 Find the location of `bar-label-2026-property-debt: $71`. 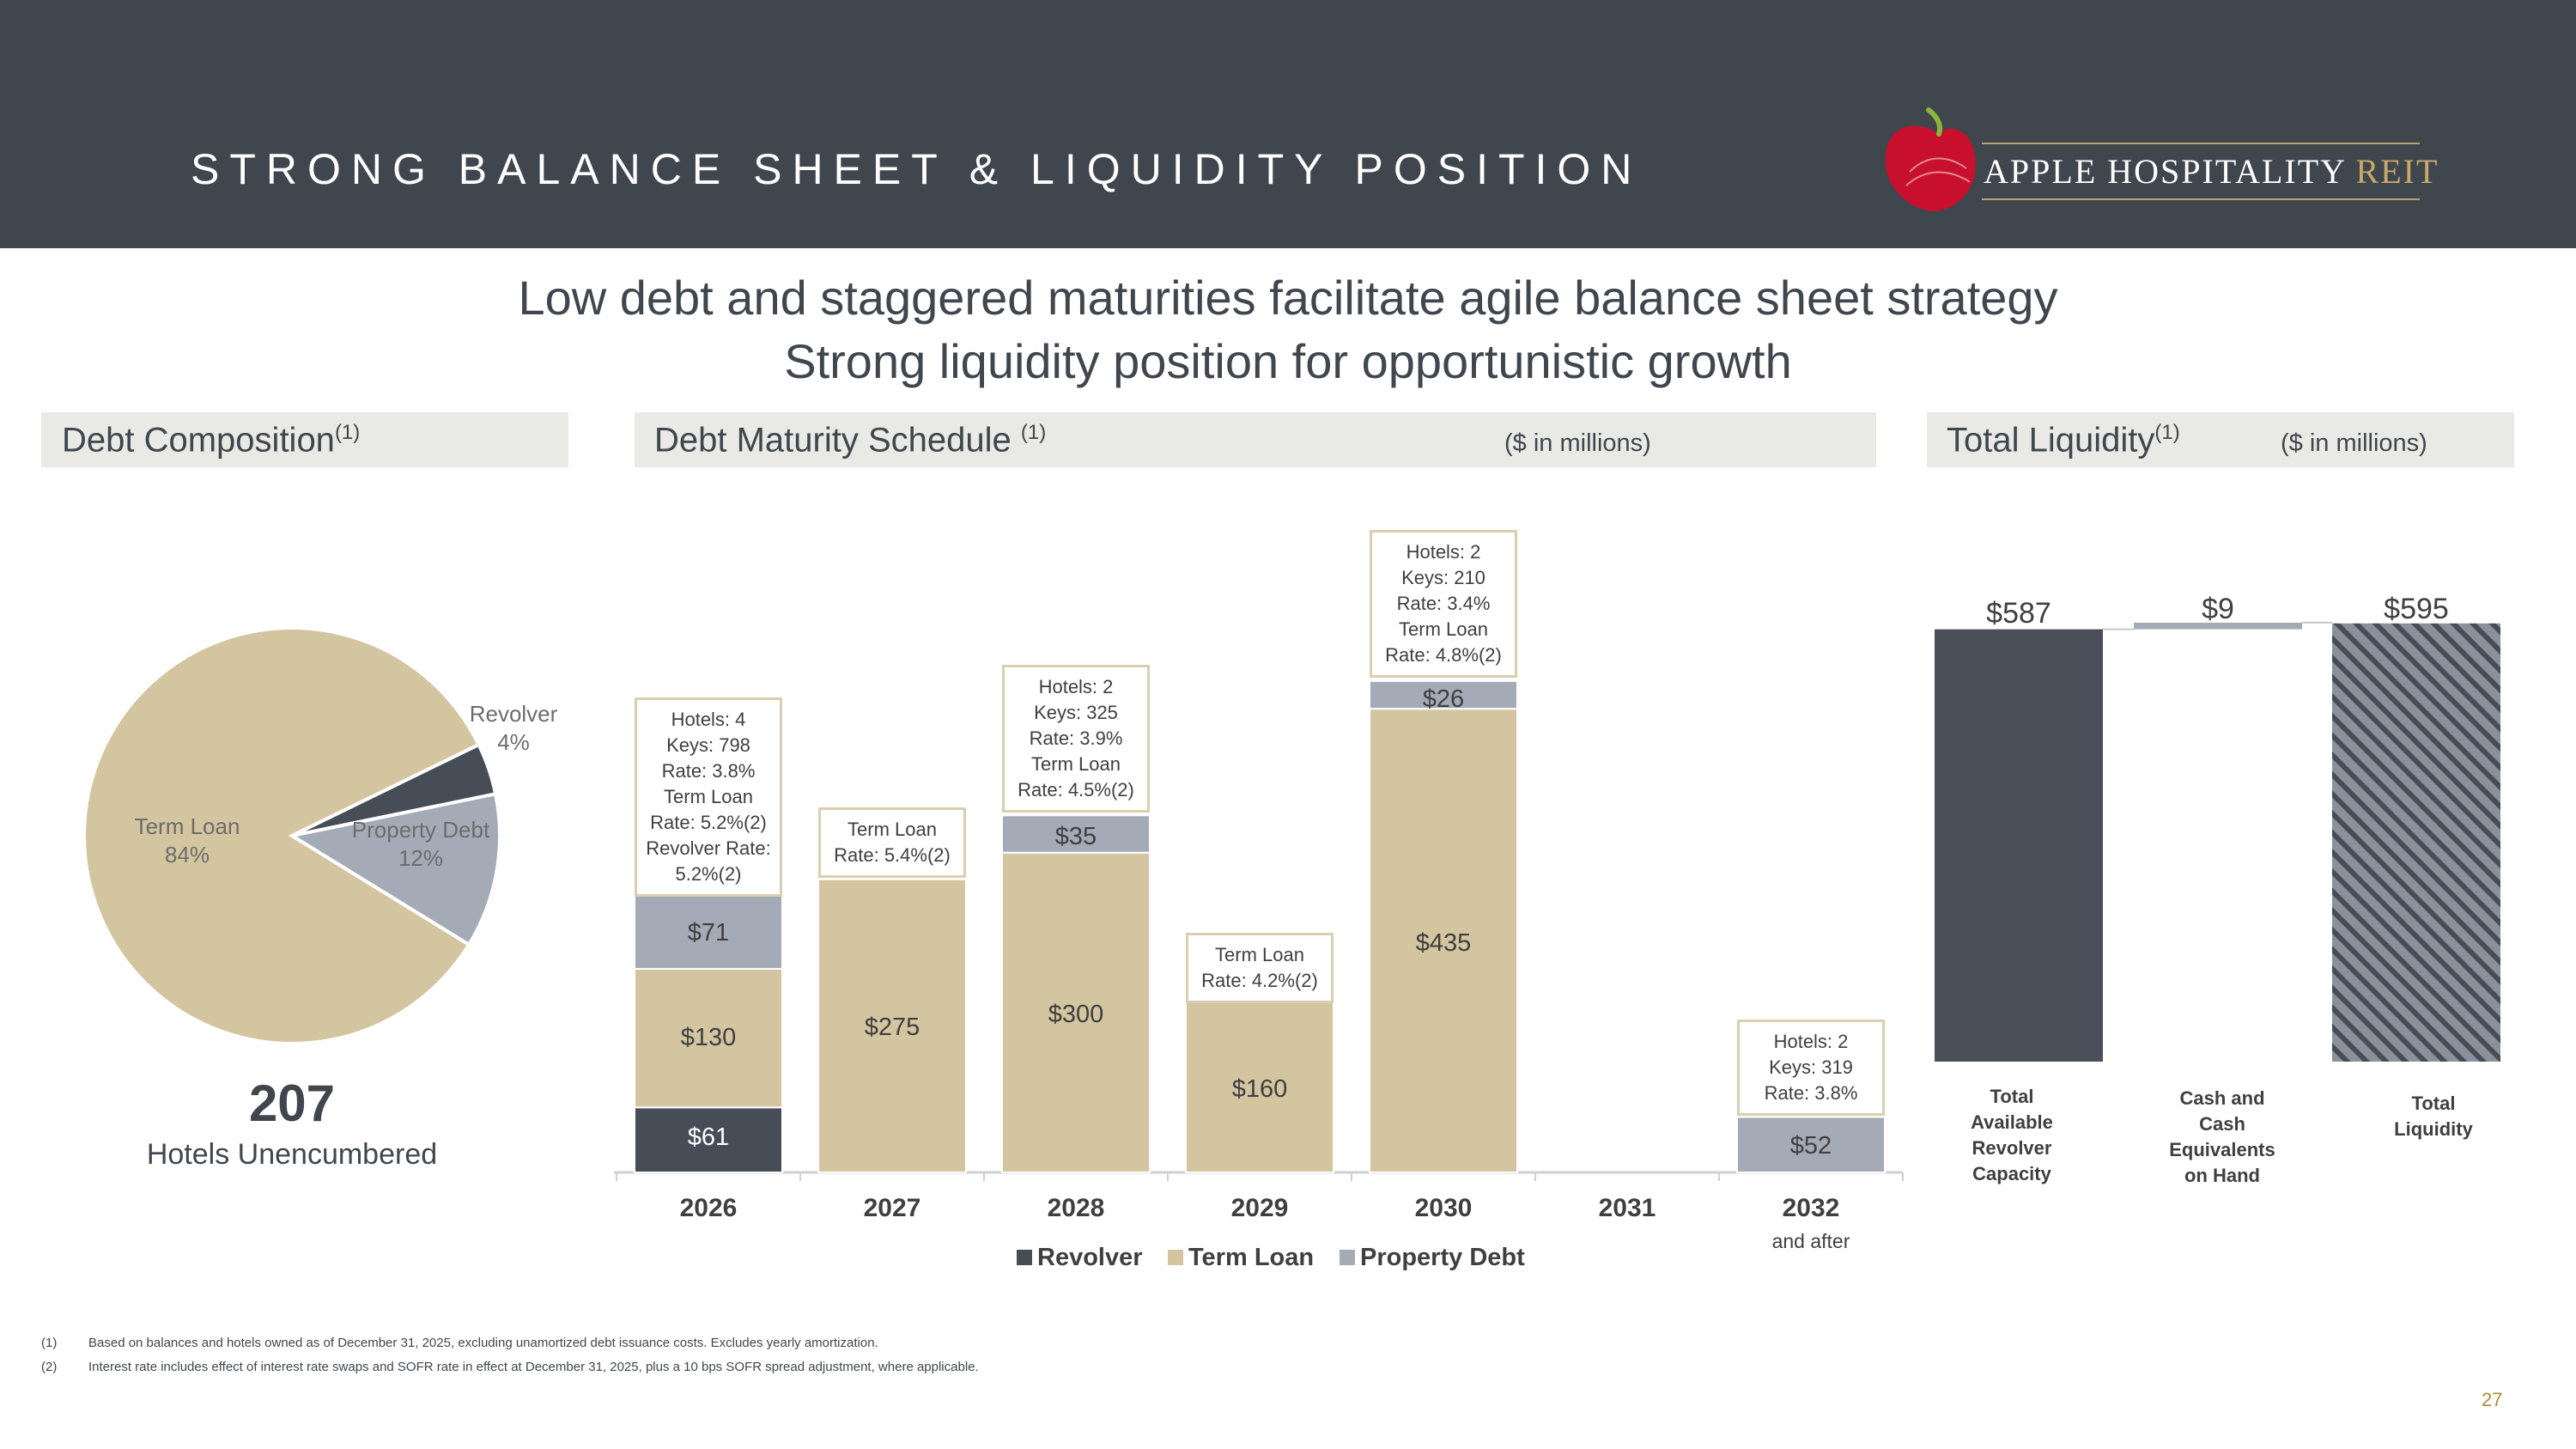

bar-label-2026-property-debt: $71 is located at coordinates (708, 933).